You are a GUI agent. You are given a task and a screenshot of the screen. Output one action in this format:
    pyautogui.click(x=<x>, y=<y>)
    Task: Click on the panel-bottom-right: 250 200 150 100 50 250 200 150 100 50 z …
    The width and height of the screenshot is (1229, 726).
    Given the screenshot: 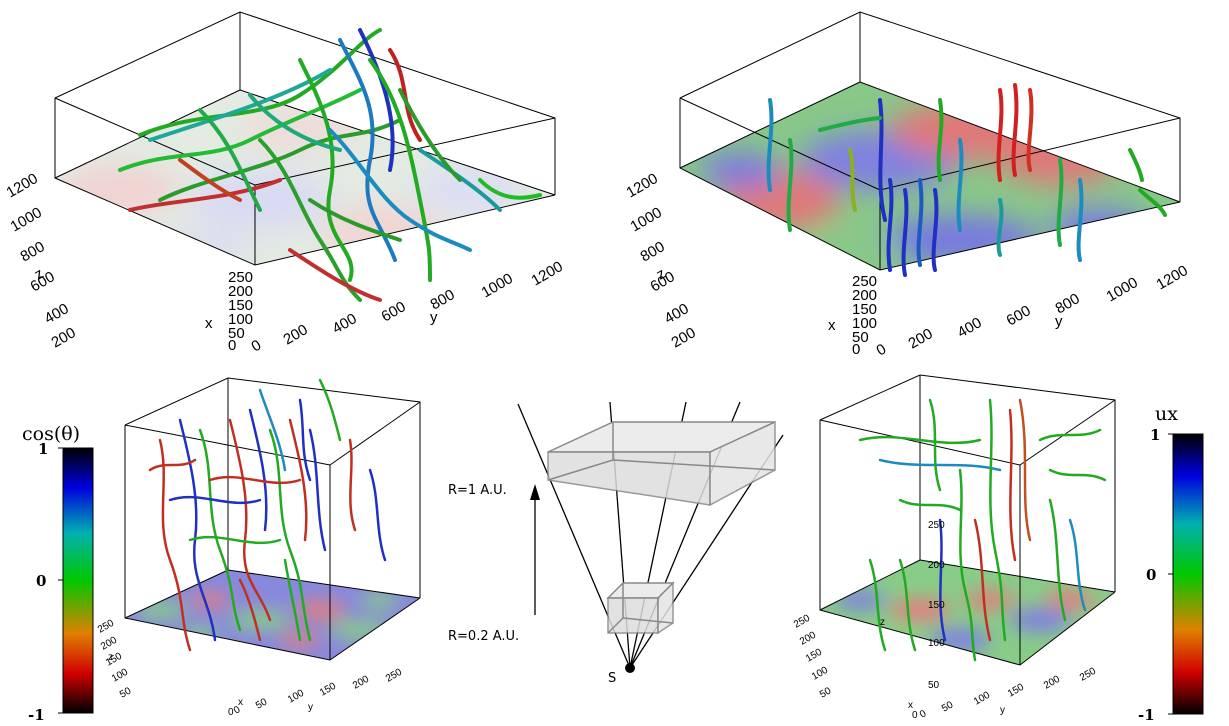 What is the action you would take?
    pyautogui.click(x=954, y=547)
    